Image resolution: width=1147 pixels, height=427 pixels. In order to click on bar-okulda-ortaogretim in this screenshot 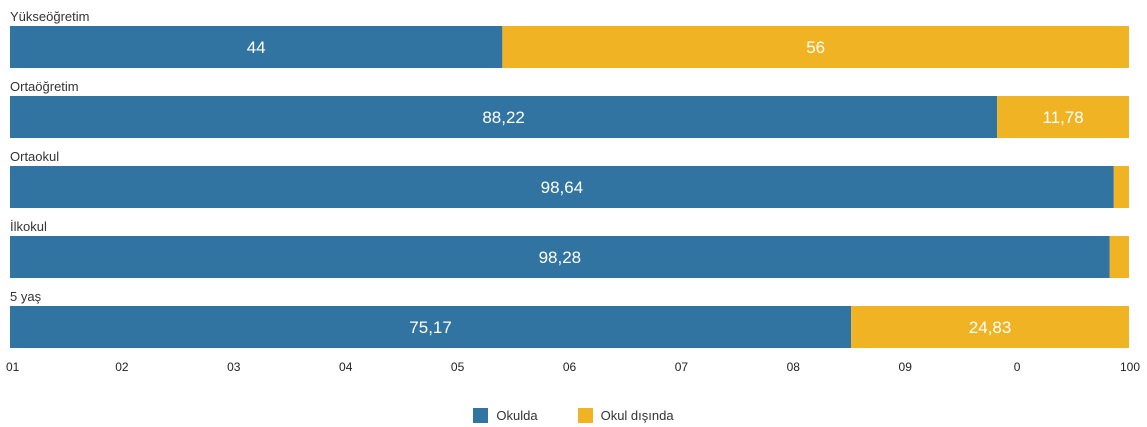, I will do `click(504, 117)`.